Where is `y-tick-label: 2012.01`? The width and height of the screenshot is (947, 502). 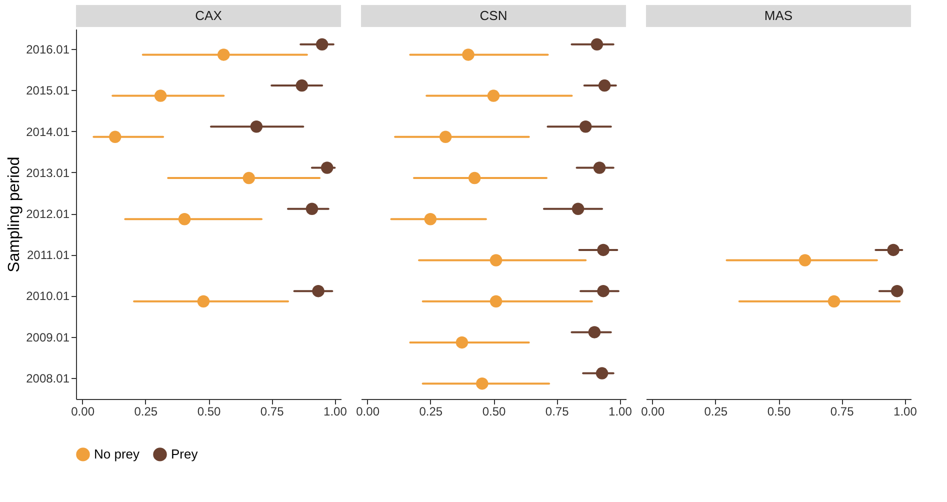
y-tick-label: 2012.01 is located at coordinates (48, 214).